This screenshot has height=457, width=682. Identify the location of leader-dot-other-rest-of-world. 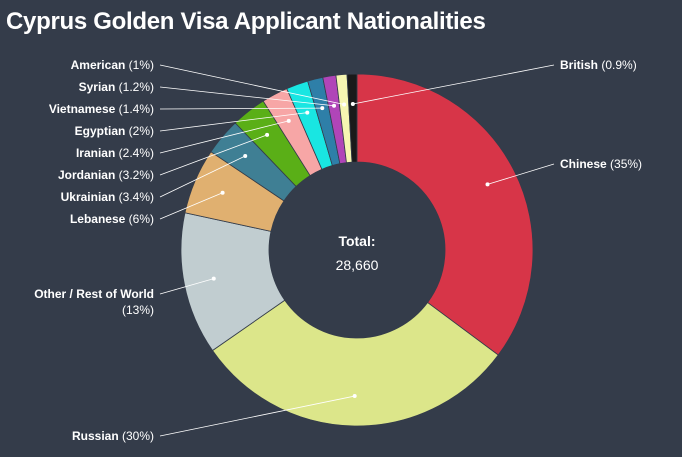
(213, 278).